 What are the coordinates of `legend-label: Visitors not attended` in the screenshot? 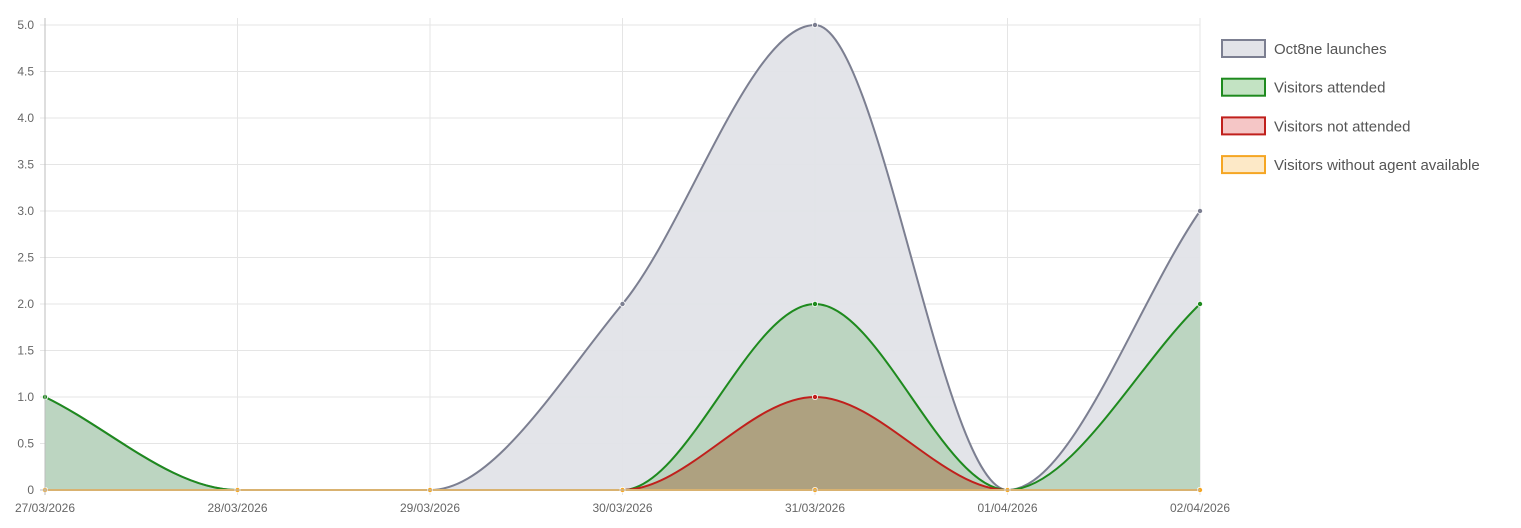 It's located at (1342, 126).